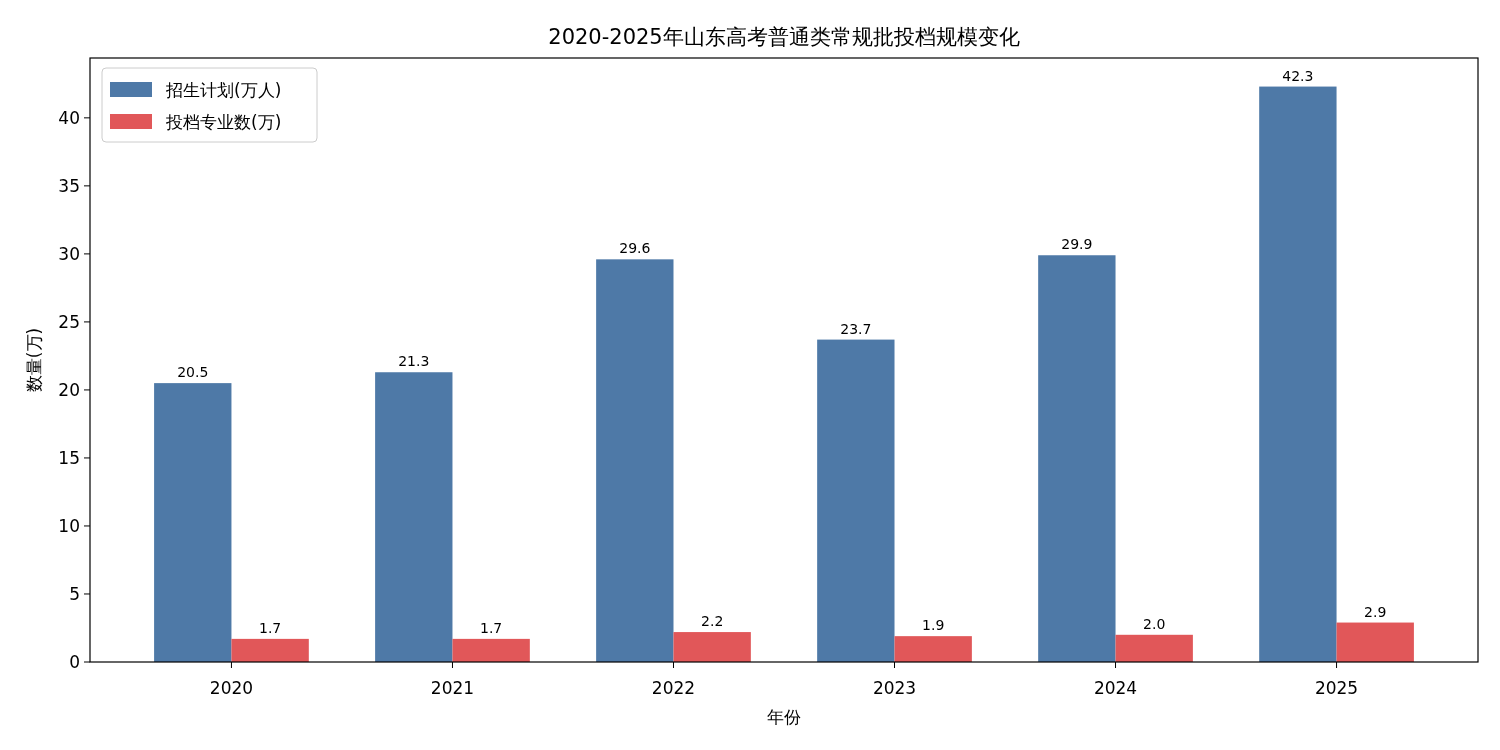 The height and width of the screenshot is (750, 1500). What do you see at coordinates (712, 621) in the screenshot?
I see `data-label: 2.2` at bounding box center [712, 621].